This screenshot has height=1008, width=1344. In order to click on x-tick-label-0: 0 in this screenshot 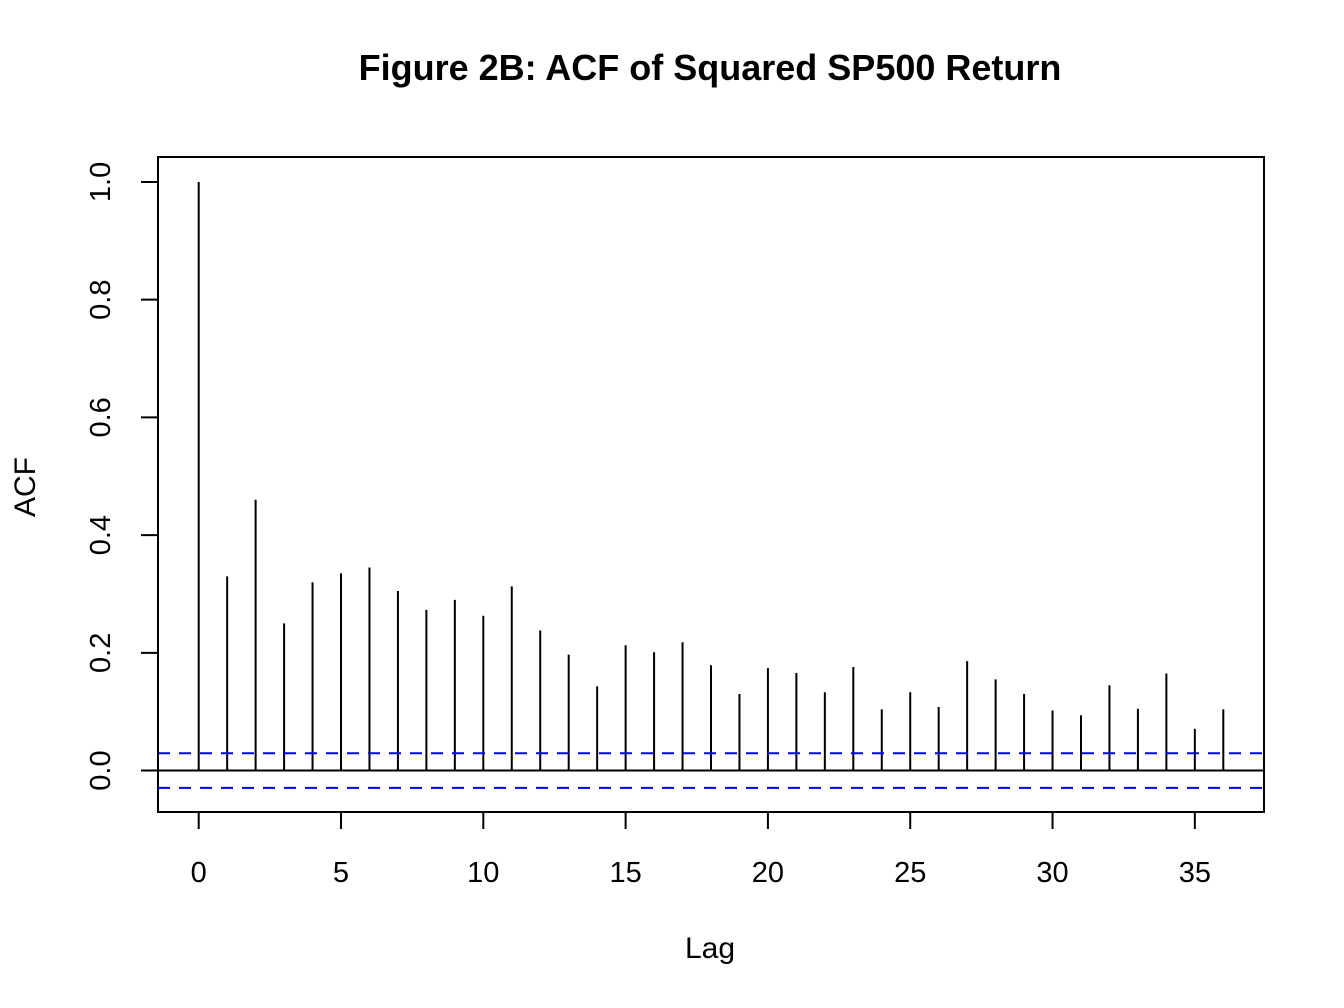, I will do `click(199, 873)`.